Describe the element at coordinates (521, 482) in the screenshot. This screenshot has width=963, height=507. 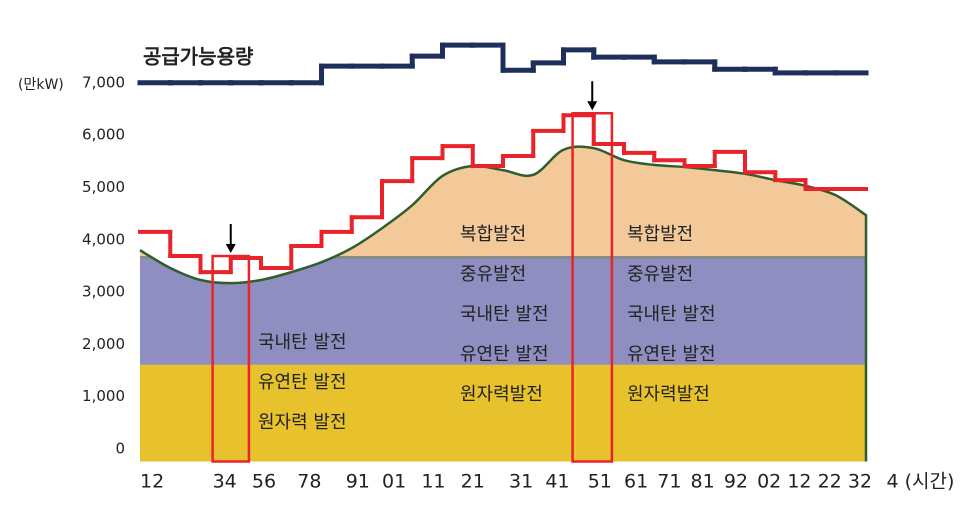
I see `x-tick-label: 31` at that location.